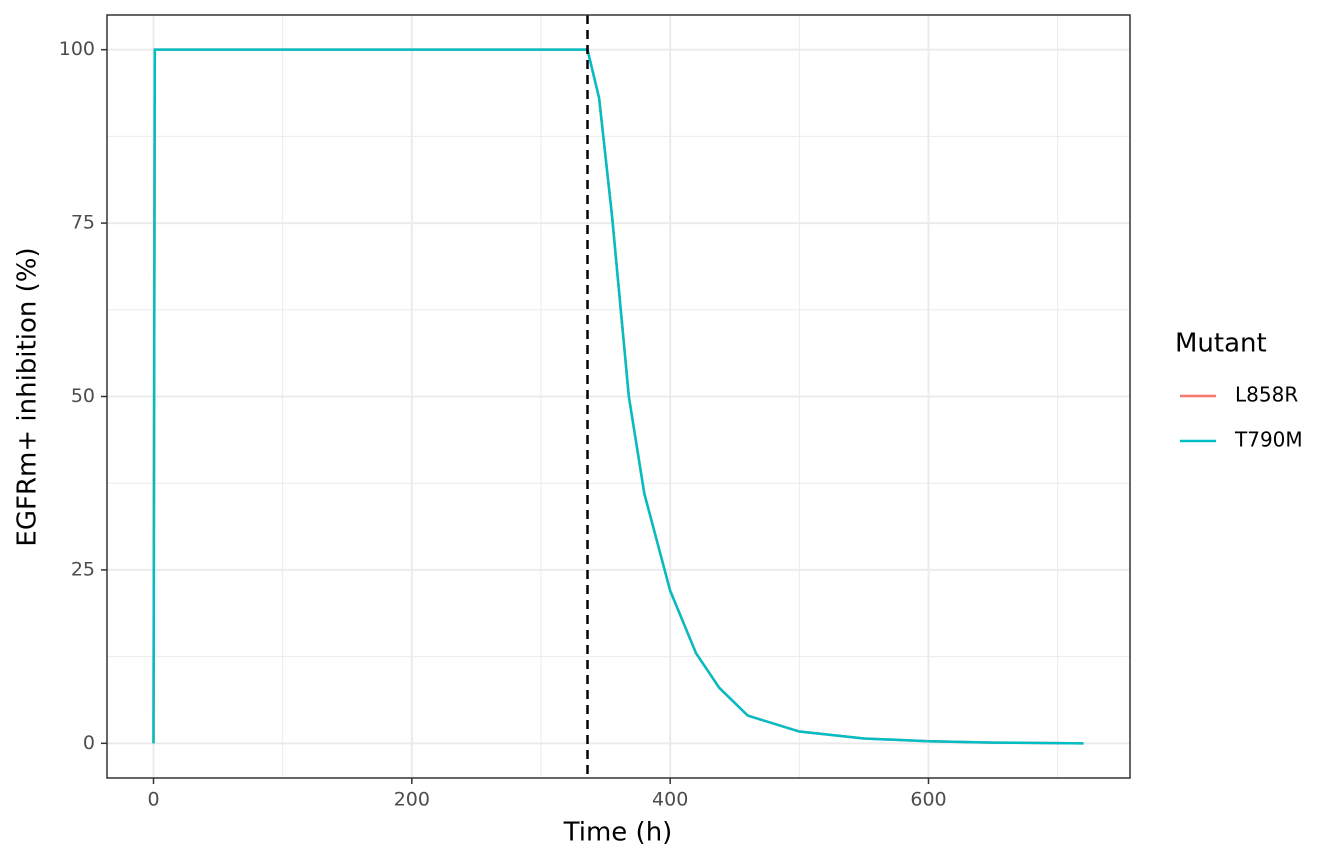  I want to click on legend-label: T790M, so click(1268, 440).